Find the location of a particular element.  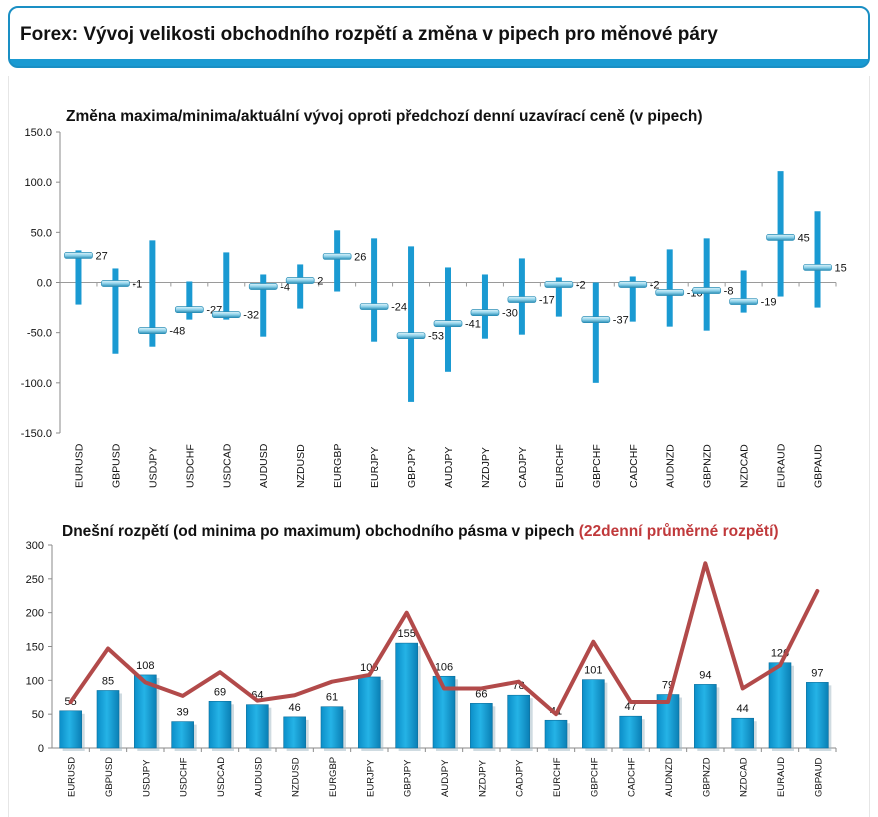

range-bar-gbpnzd is located at coordinates (705, 716).